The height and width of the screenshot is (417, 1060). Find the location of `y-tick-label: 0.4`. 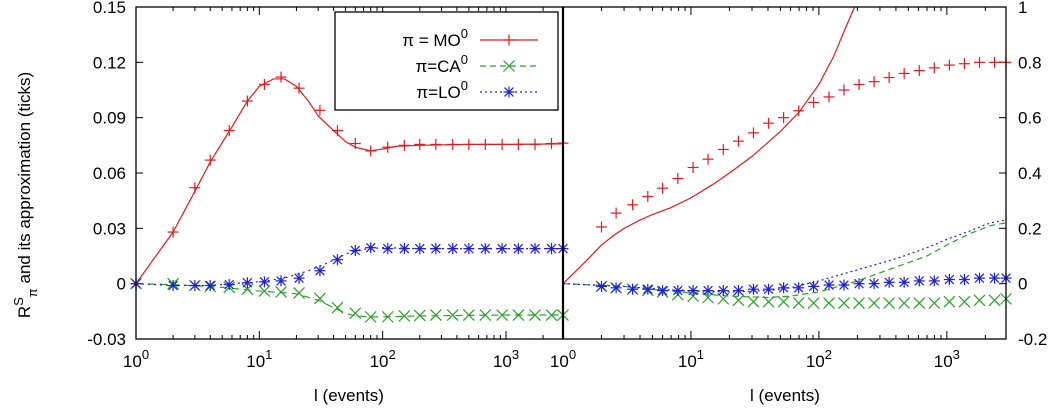

y-tick-label: 0.4 is located at coordinates (1030, 173).